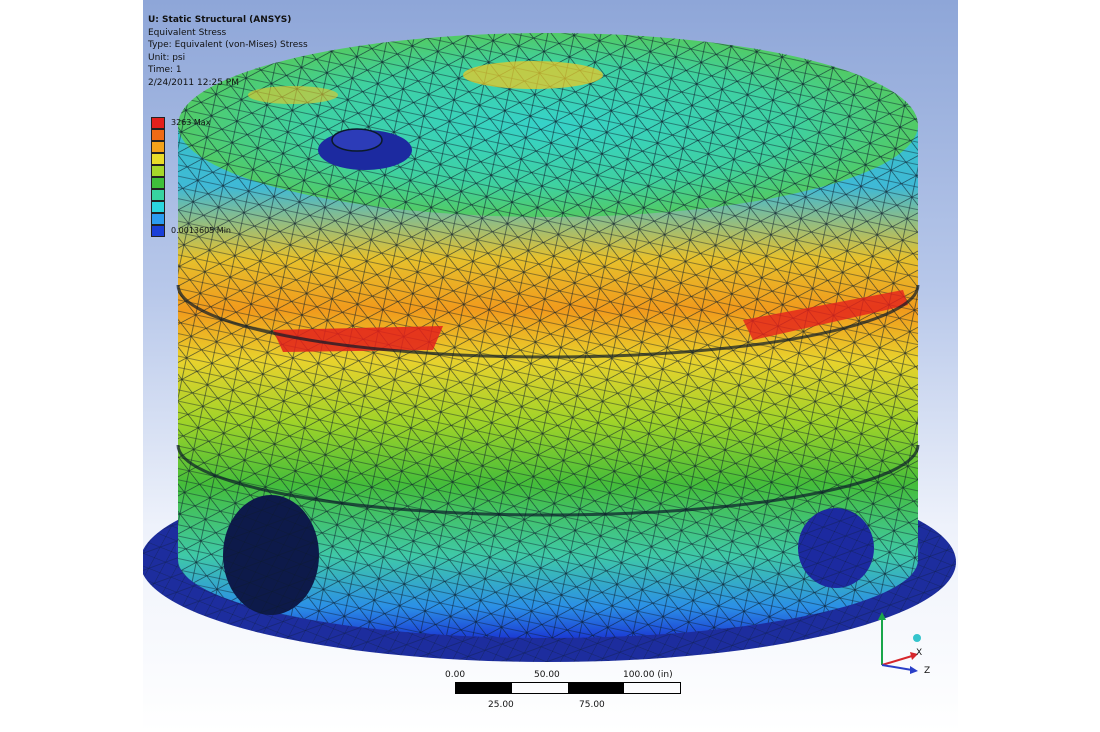  I want to click on result-unit: Unit: psi, so click(167, 57).